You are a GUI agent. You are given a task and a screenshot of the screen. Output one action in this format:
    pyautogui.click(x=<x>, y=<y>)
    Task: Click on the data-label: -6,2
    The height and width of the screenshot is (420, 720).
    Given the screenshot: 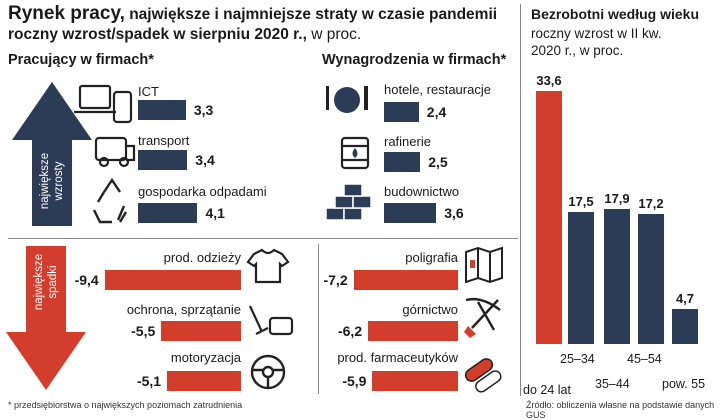 What is the action you would take?
    pyautogui.click(x=350, y=331)
    